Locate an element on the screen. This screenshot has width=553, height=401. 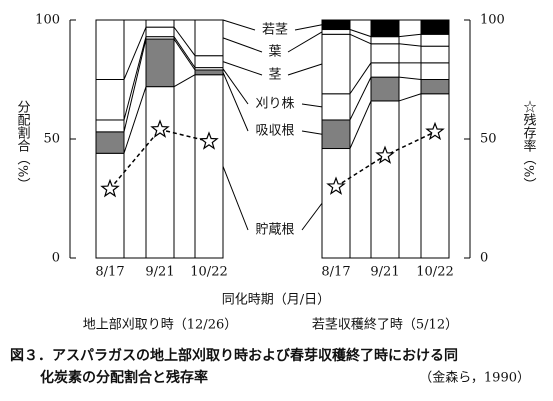
source: （金森ら，1990） is located at coordinates (474, 378).